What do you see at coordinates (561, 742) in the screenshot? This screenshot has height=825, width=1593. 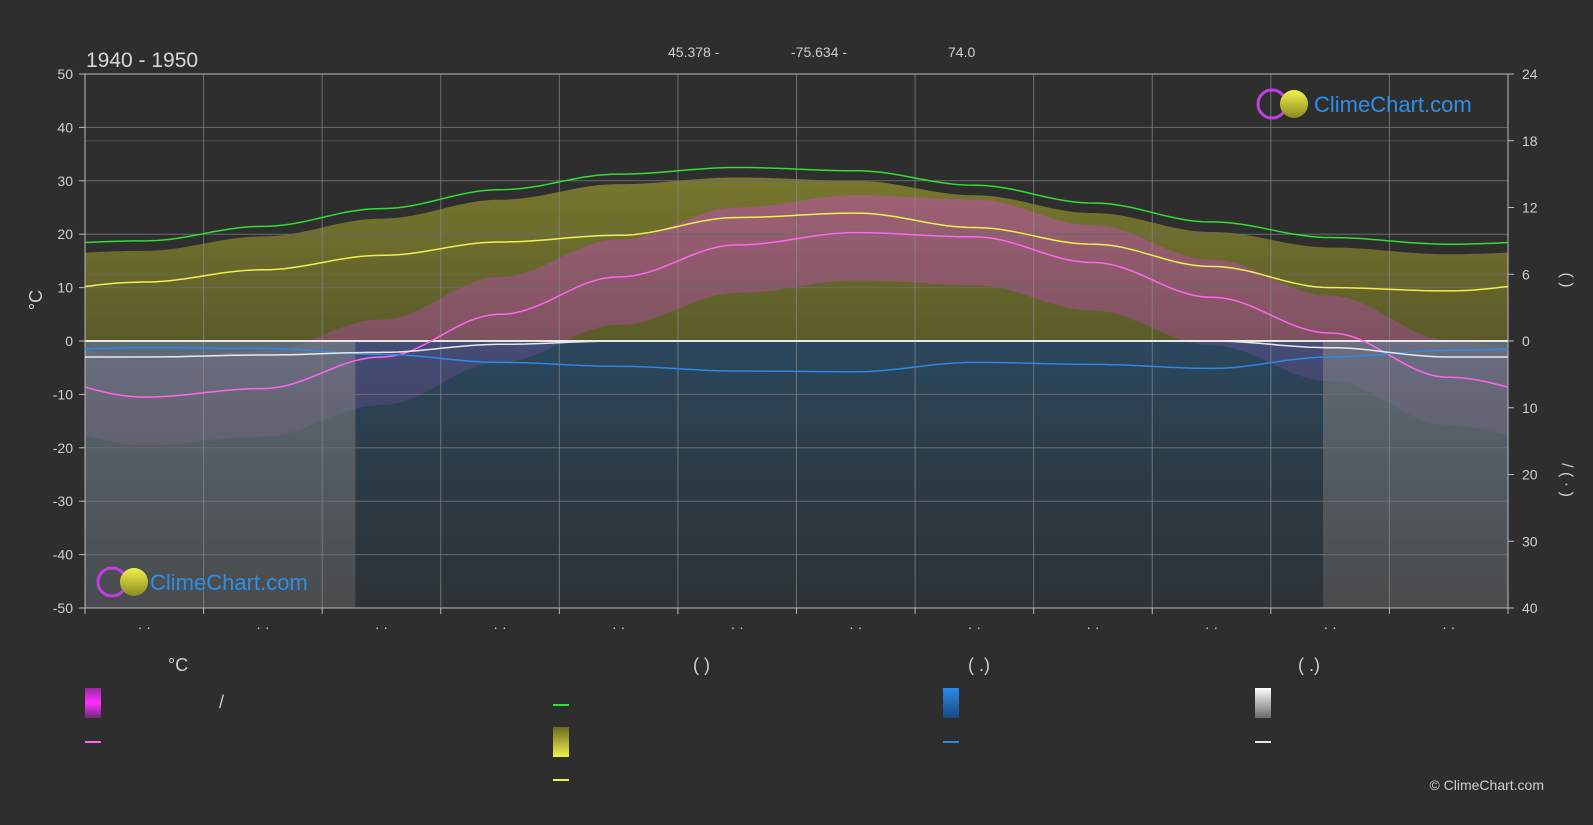 I see `legend-sunshine-range-swatch` at bounding box center [561, 742].